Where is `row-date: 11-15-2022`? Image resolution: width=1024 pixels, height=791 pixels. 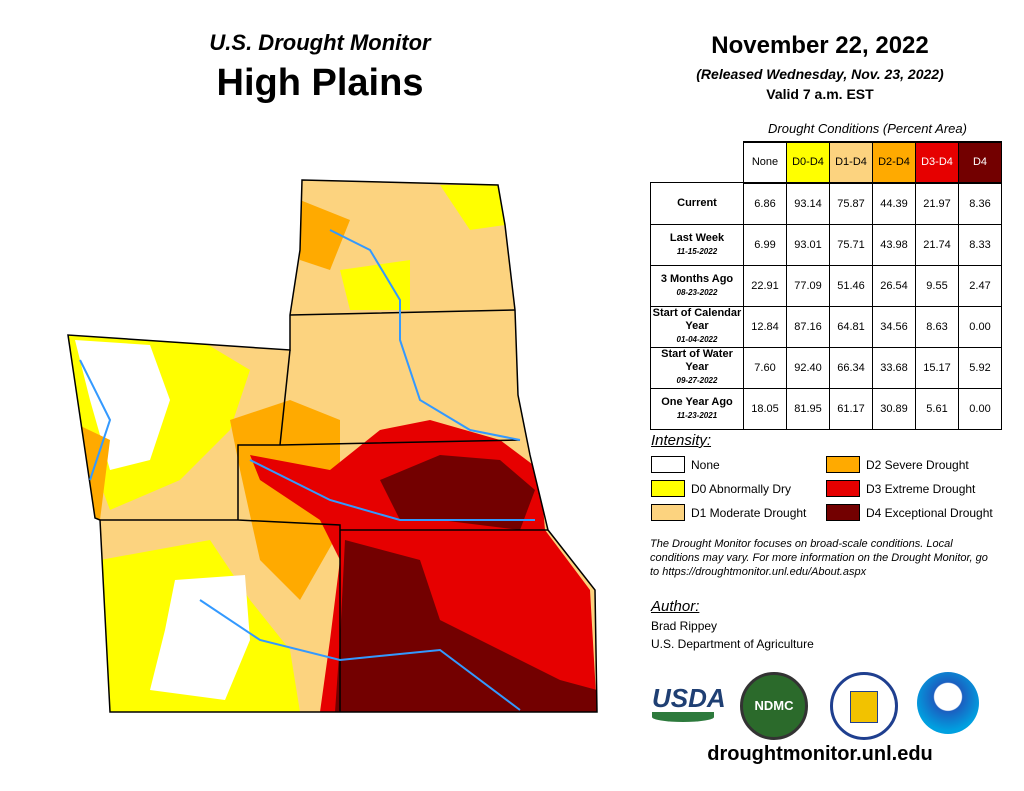 row-date: 11-15-2022 is located at coordinates (697, 251).